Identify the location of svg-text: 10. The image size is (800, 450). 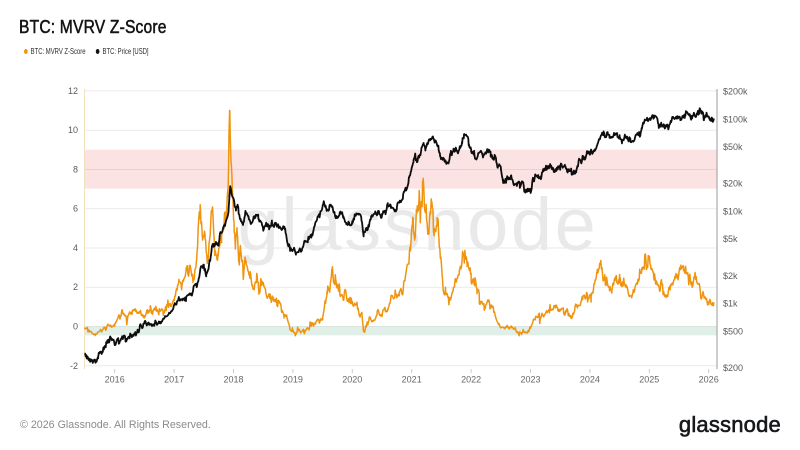
(73, 130).